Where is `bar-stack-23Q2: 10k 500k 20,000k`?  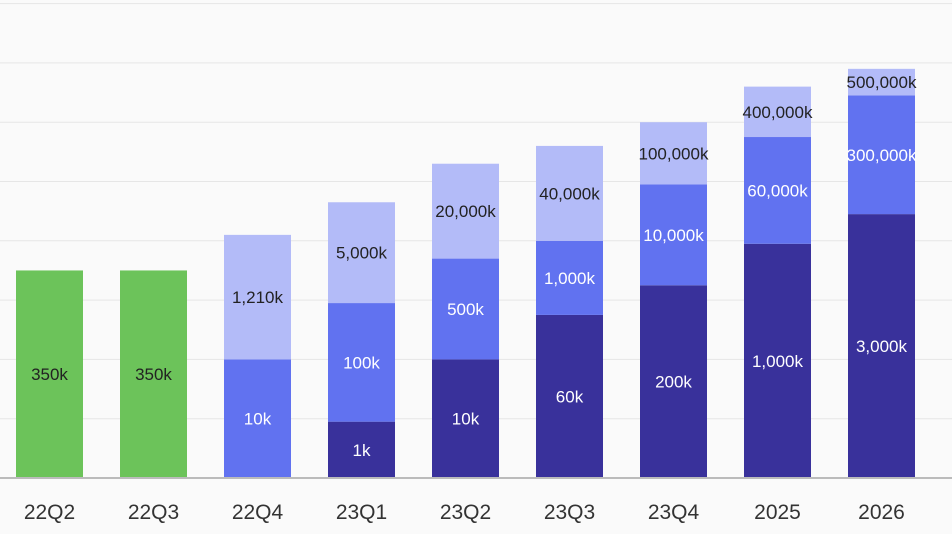 bar-stack-23Q2: 10k 500k 20,000k is located at coordinates (465, 320).